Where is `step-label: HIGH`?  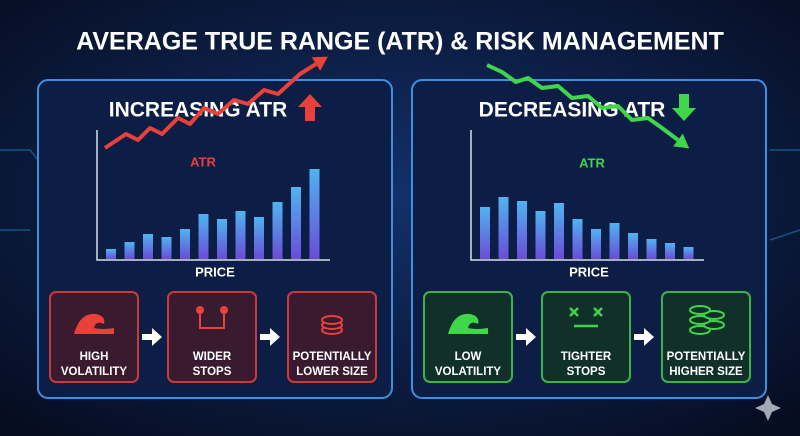
step-label: HIGH is located at coordinates (94, 357).